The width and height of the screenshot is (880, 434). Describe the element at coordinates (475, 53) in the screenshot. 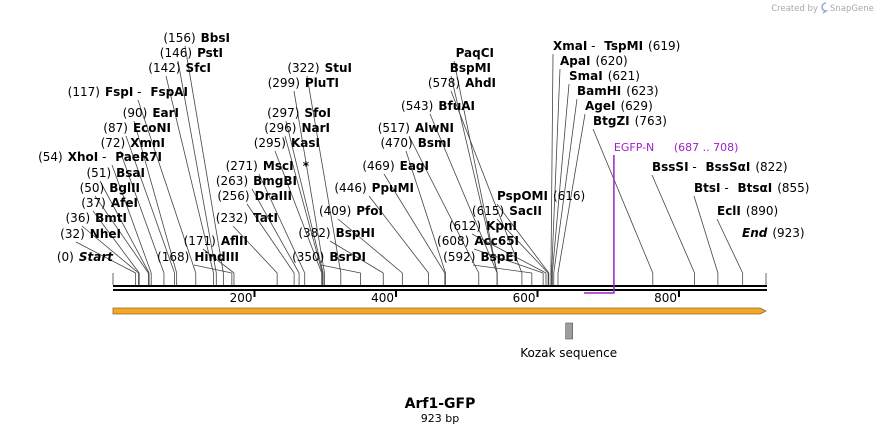

I see `site-label-paqci: PaqCI` at that location.